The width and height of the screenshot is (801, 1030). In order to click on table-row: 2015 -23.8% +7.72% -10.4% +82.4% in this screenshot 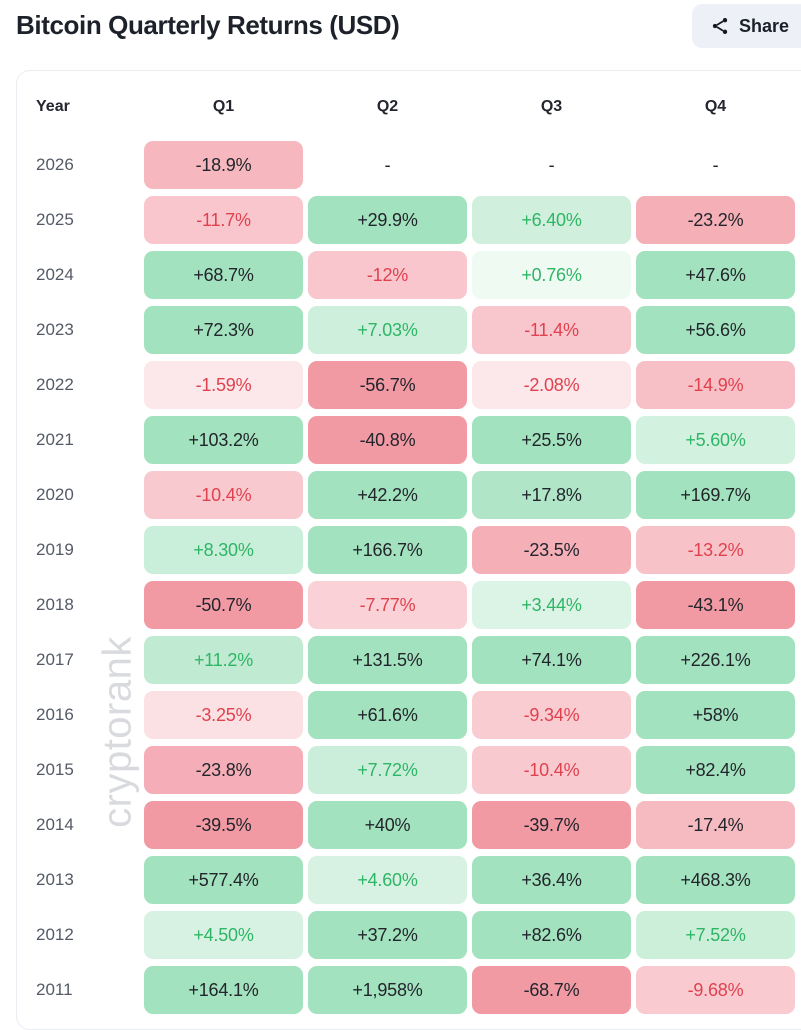, I will do `click(418, 770)`.